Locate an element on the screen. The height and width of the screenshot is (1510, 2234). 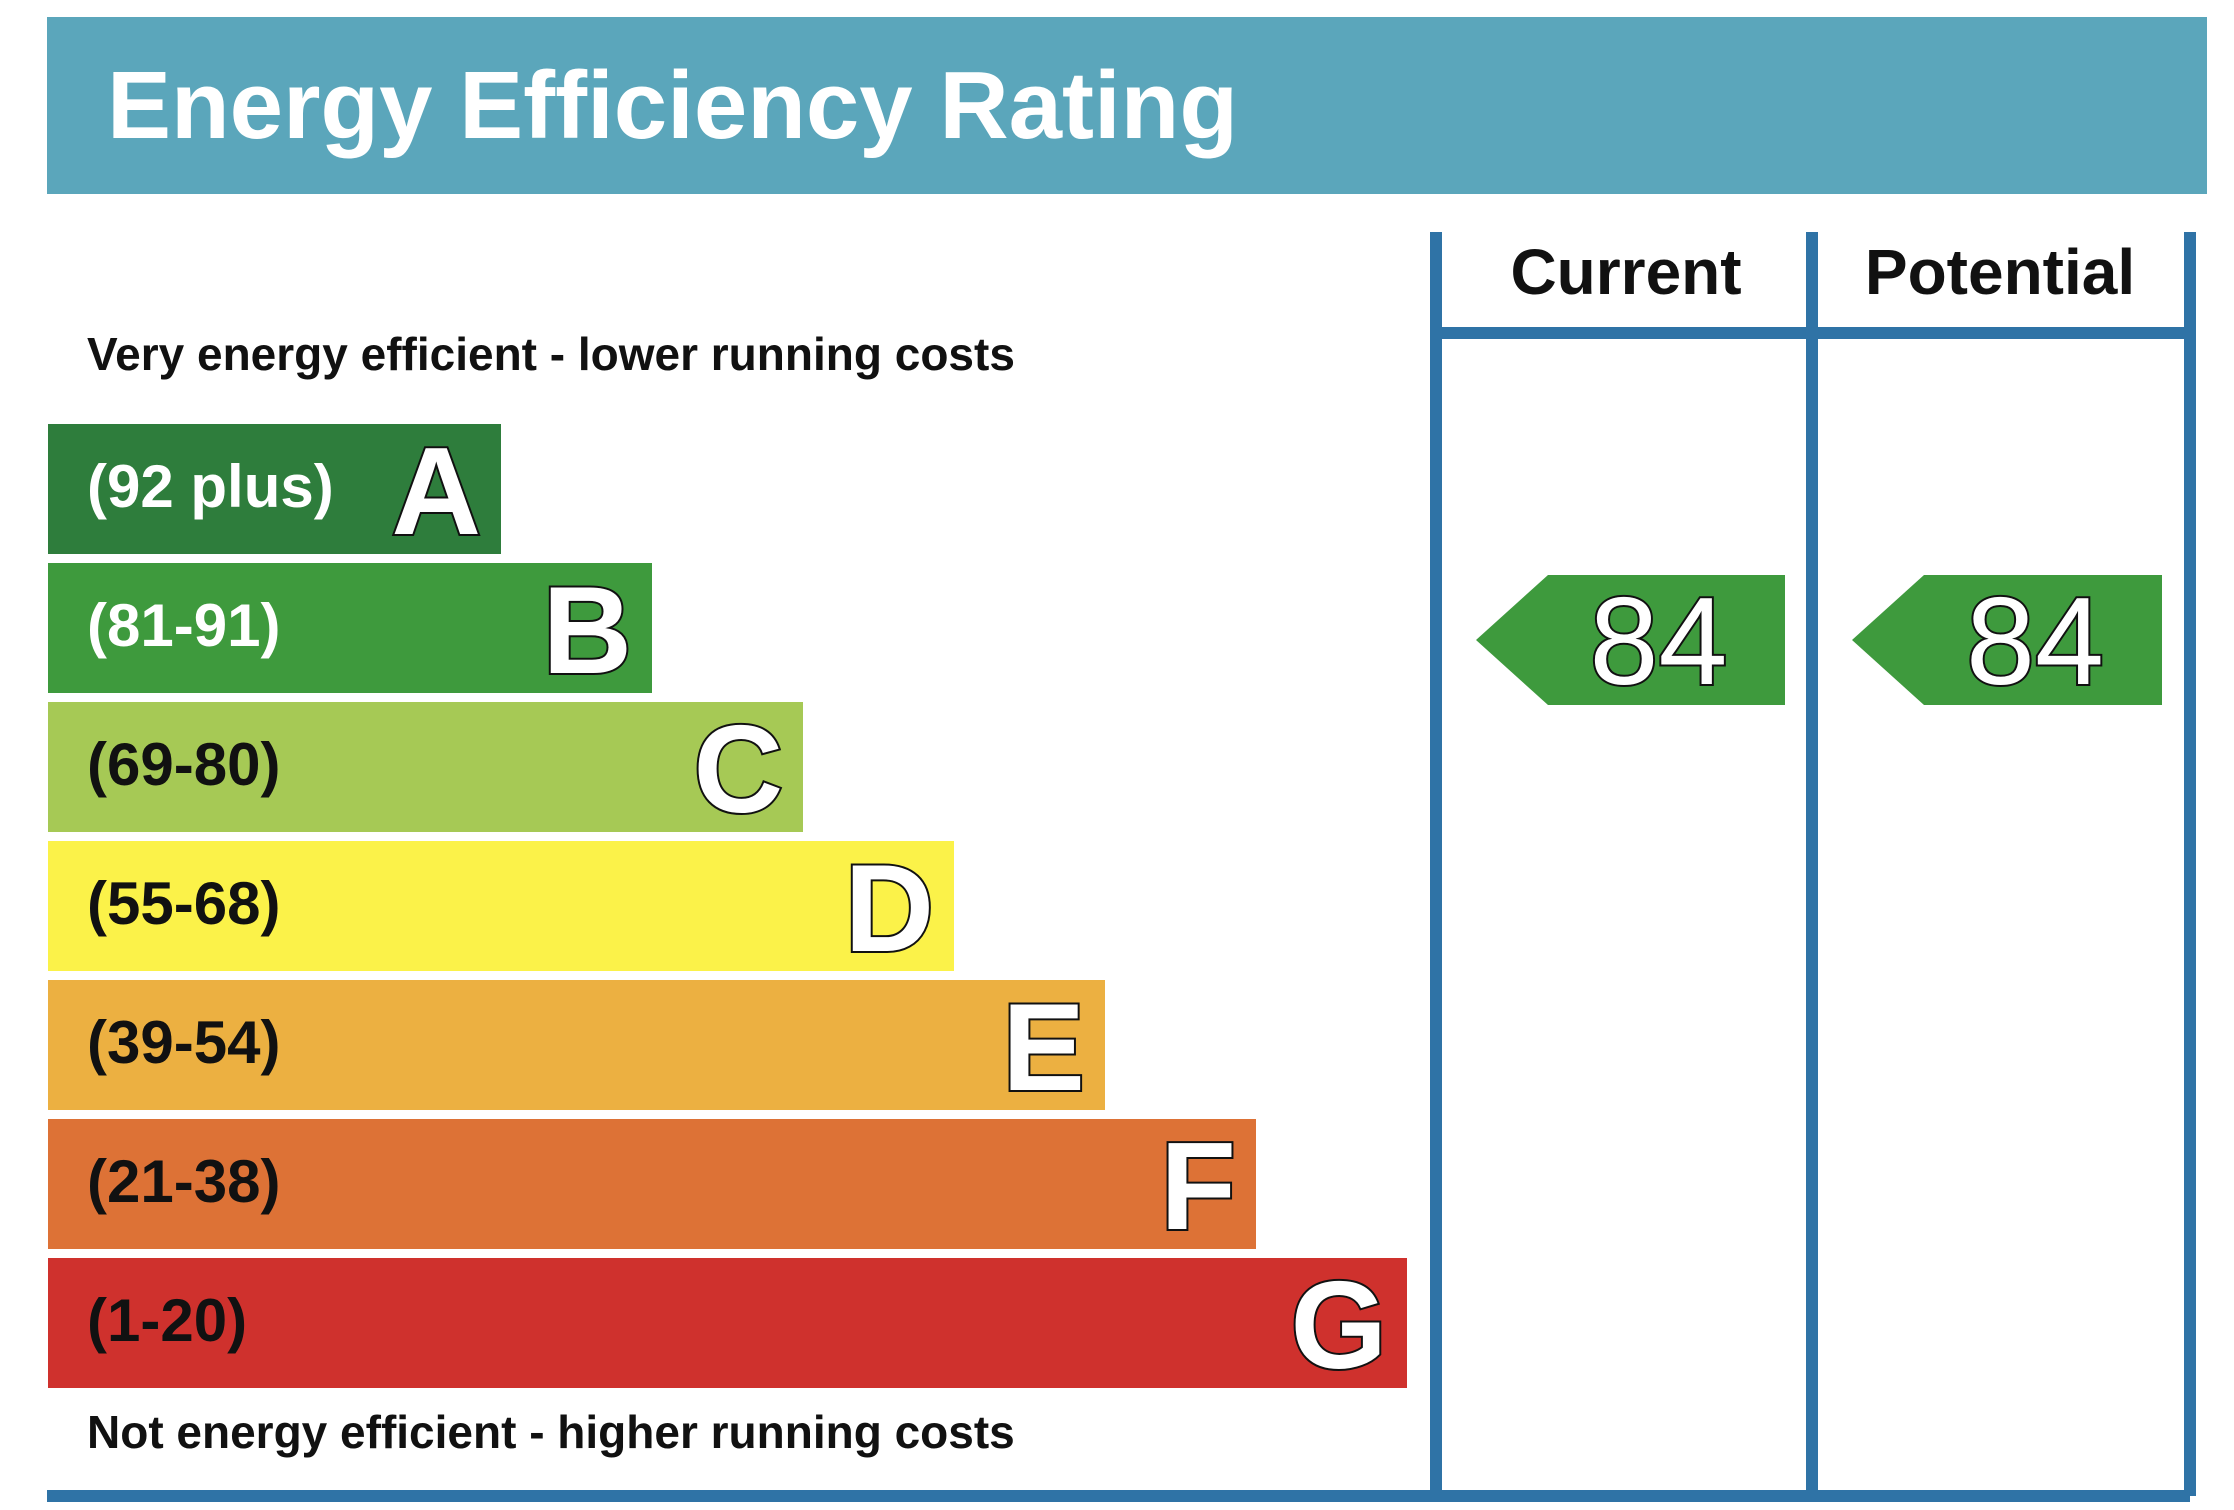
band-d-letter: D is located at coordinates (889, 909).